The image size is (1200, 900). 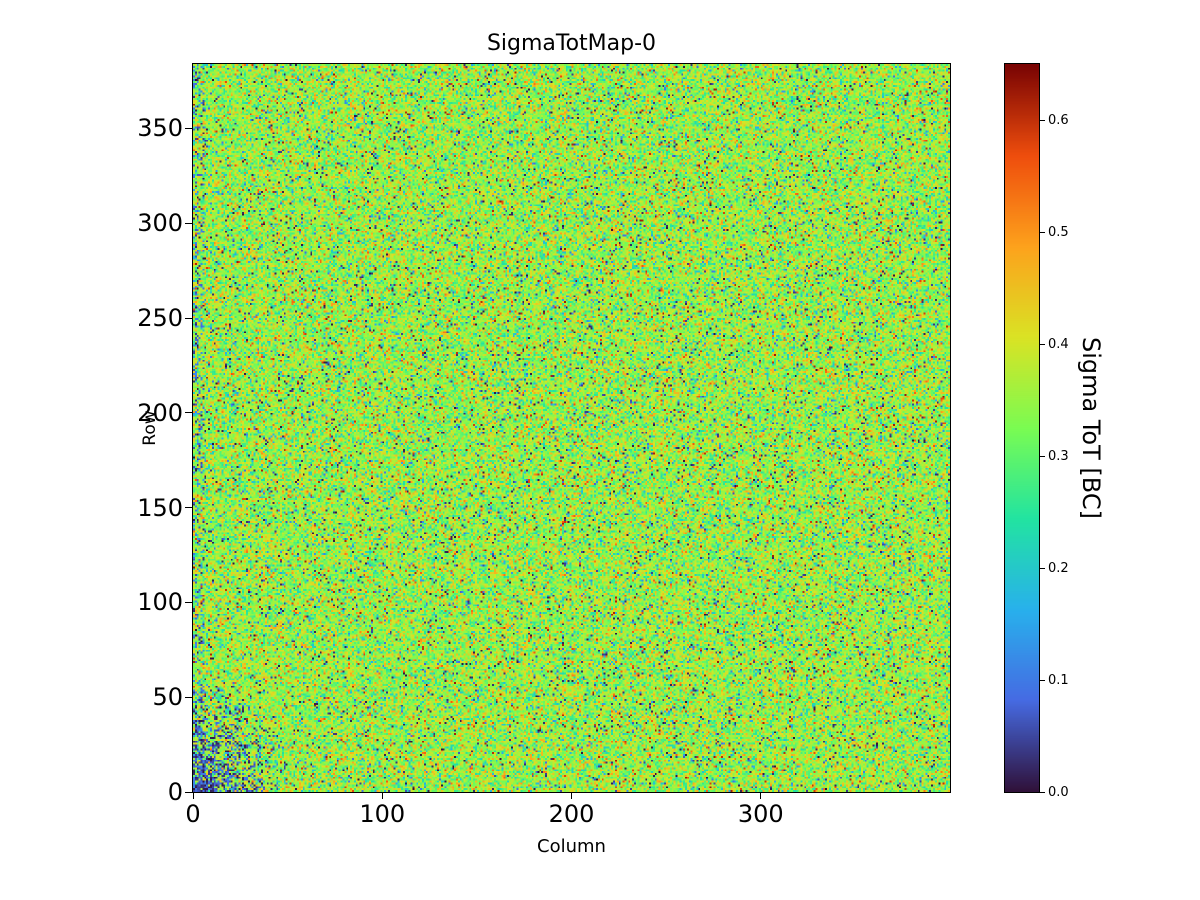 I want to click on y-tick-label: 300, so click(x=160, y=223).